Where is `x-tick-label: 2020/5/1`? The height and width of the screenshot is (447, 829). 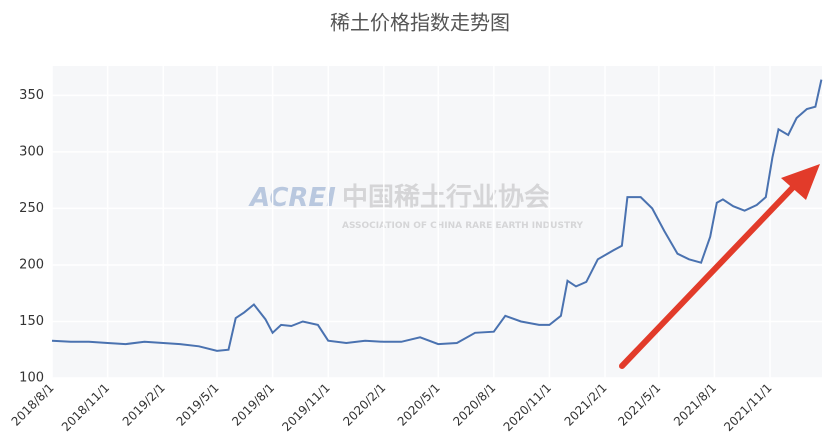
x-tick-label: 2020/5/1 is located at coordinates (419, 405).